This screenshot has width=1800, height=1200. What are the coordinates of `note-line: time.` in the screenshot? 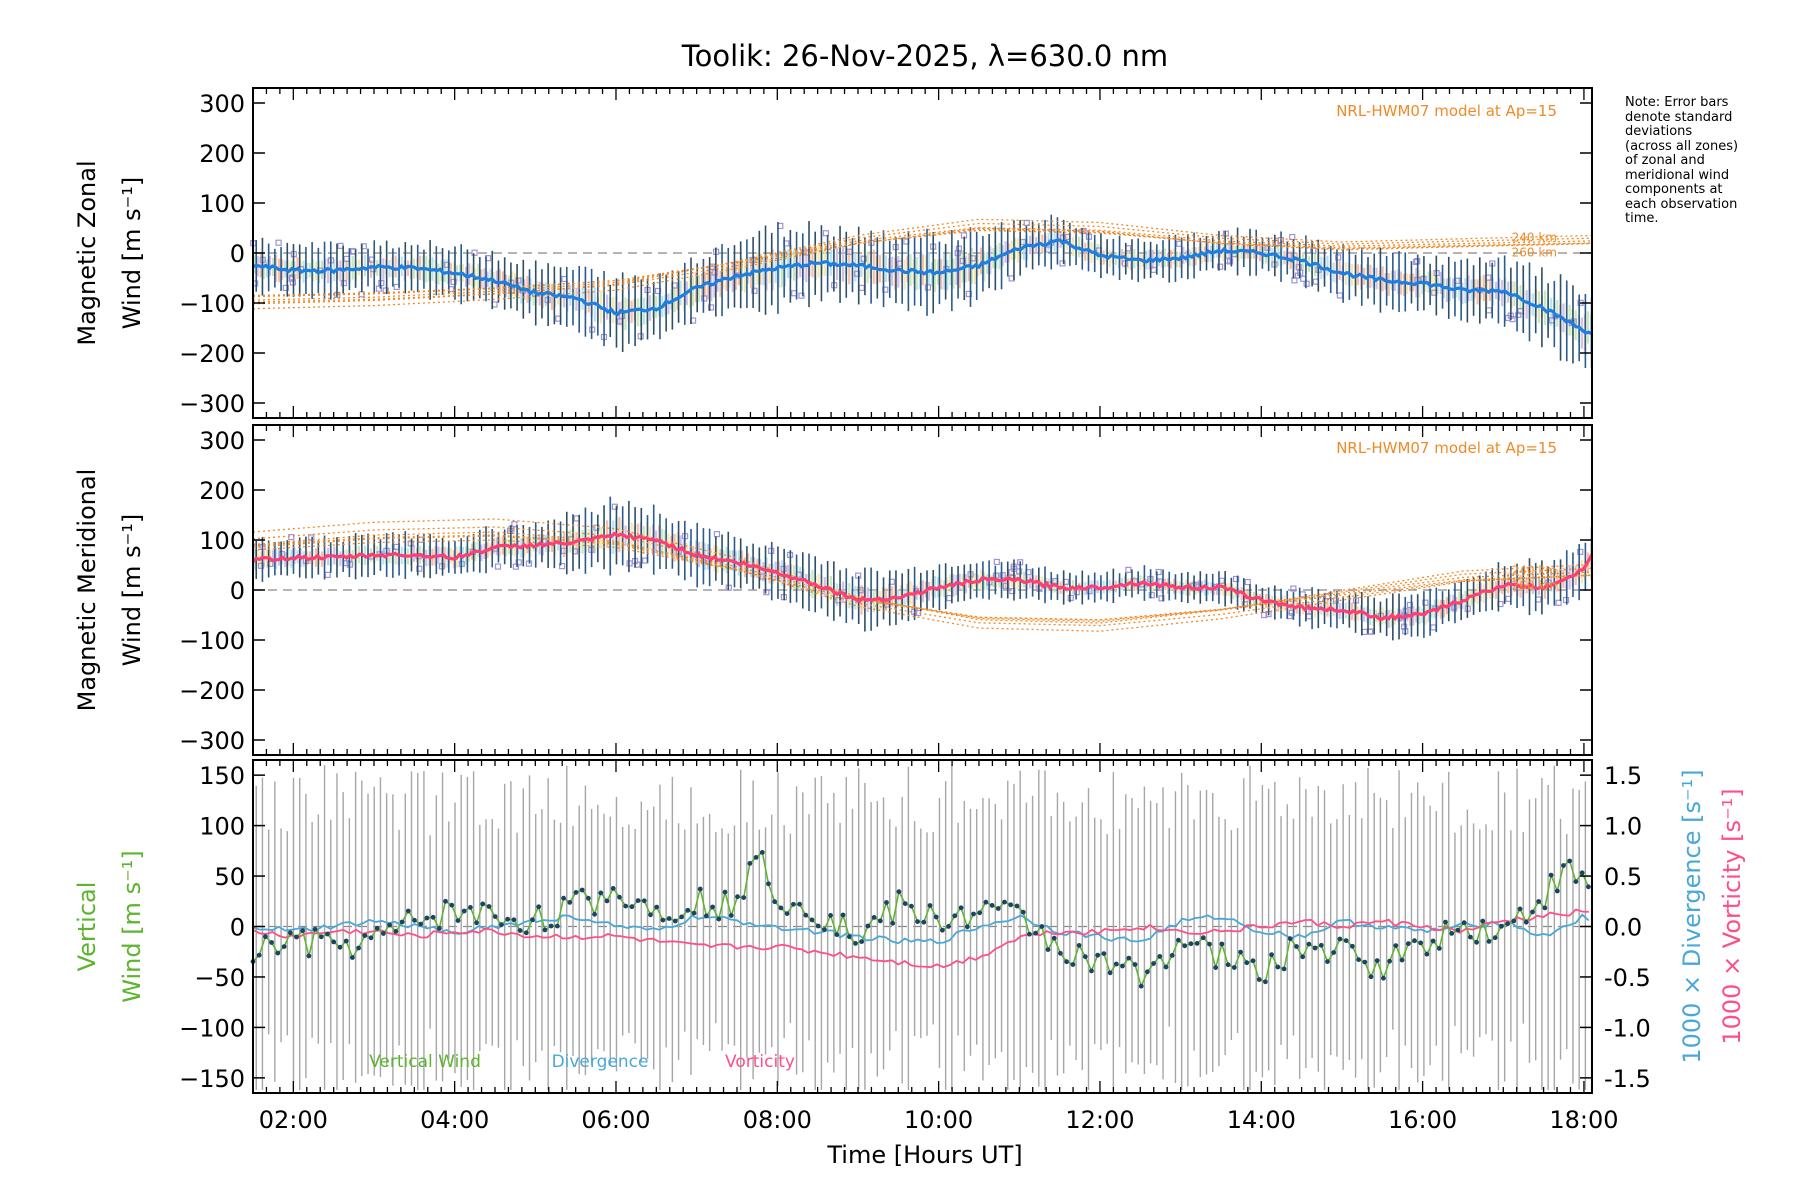 It's located at (1642, 218).